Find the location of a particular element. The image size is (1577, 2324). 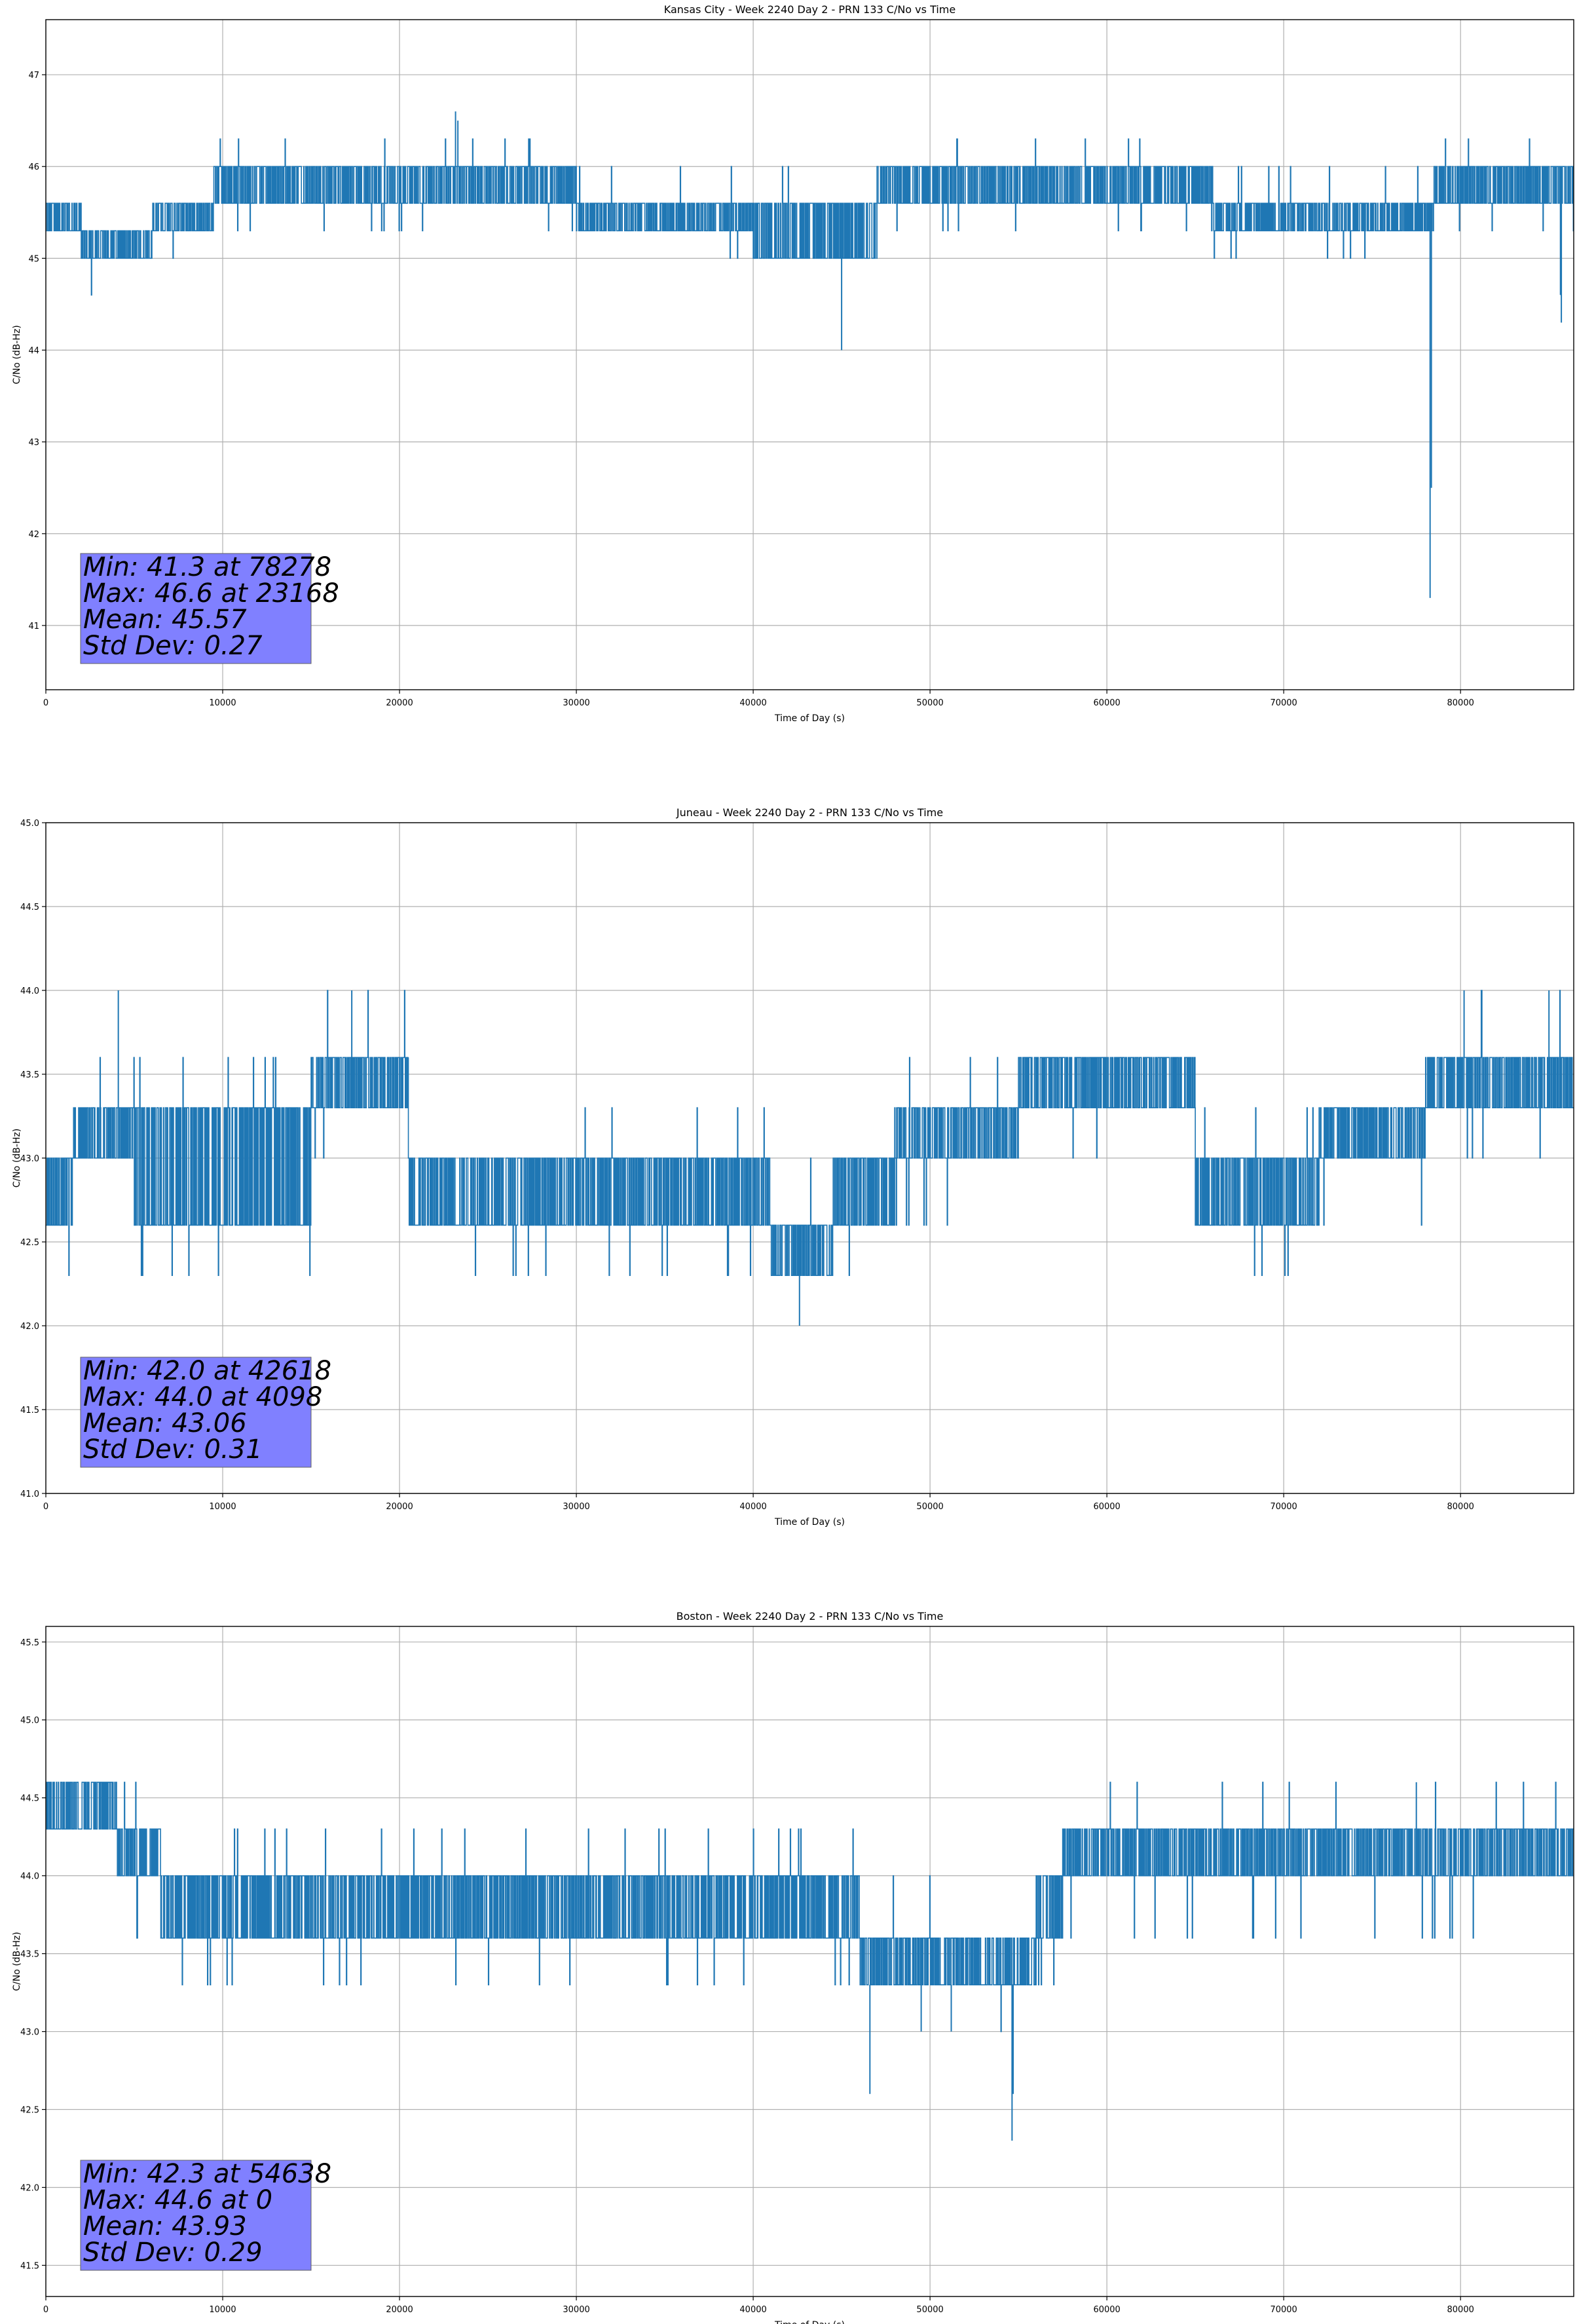

stats-line: Min: 42.0 at 42618 is located at coordinates (207, 1371).